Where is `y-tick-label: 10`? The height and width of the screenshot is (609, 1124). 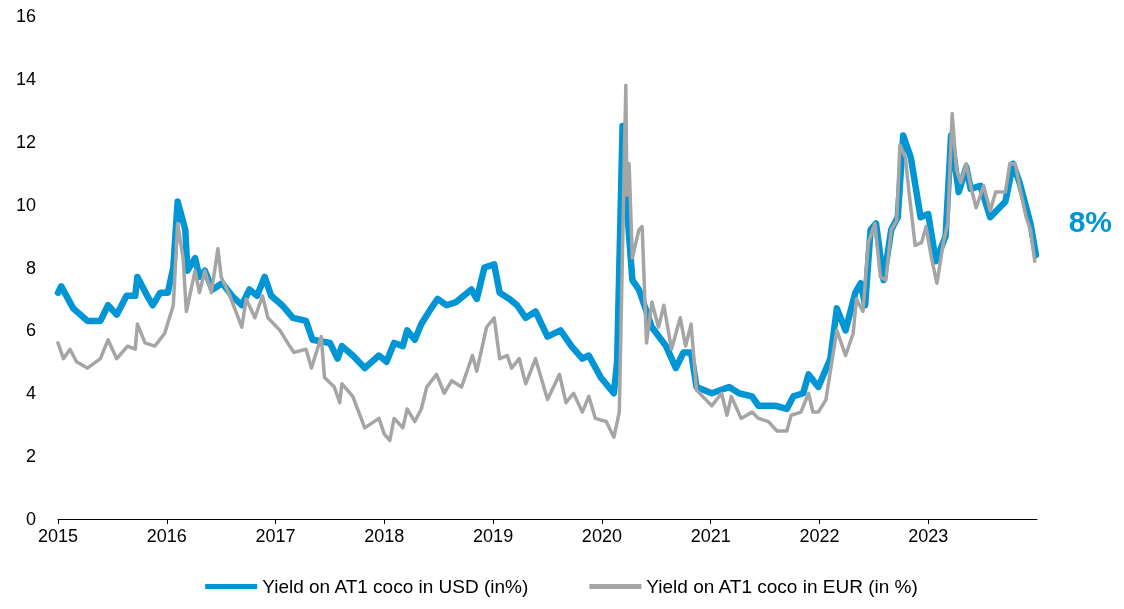
y-tick-label: 10 is located at coordinates (25, 204).